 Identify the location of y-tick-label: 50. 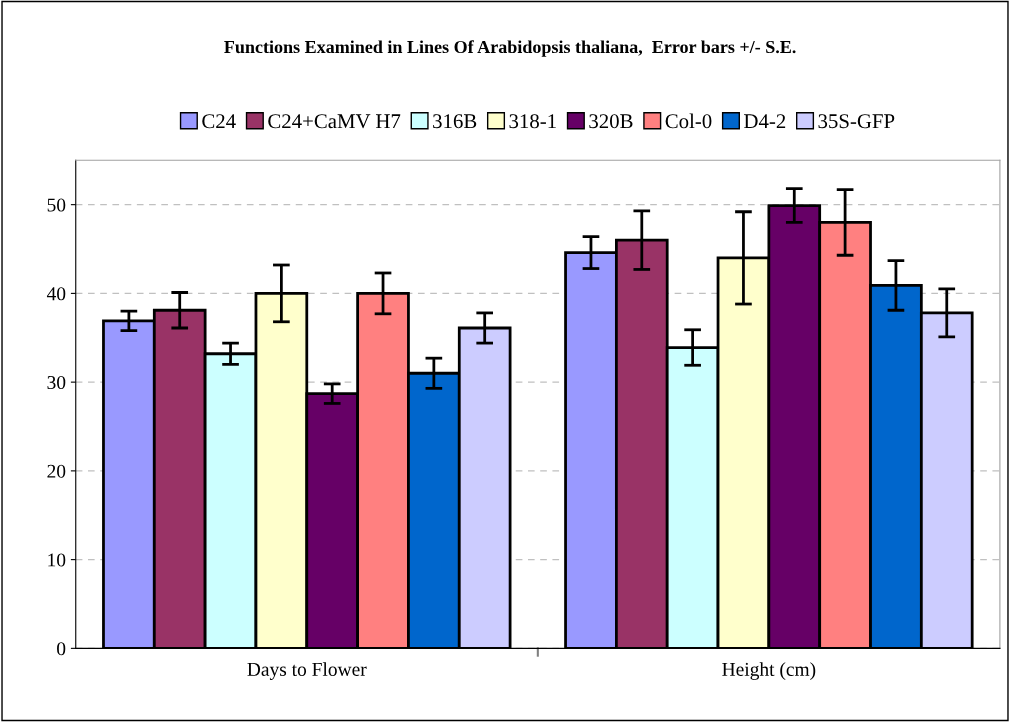
(56, 205).